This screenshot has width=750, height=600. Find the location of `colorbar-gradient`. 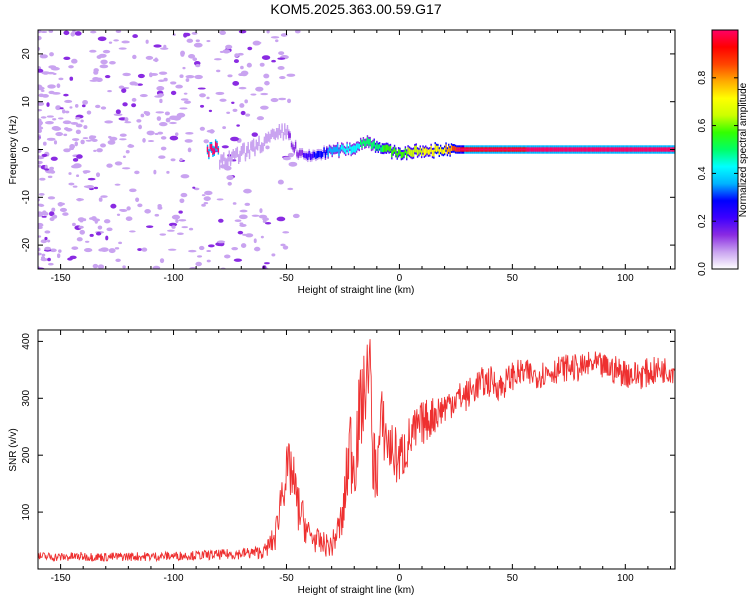

colorbar-gradient is located at coordinates (725, 149).